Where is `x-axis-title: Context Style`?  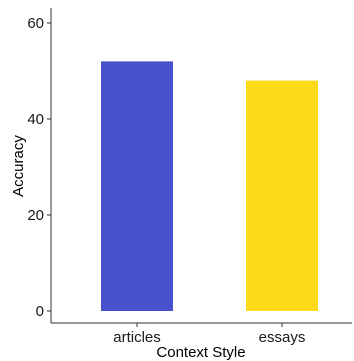
x-axis-title: Context Style is located at coordinates (200, 352).